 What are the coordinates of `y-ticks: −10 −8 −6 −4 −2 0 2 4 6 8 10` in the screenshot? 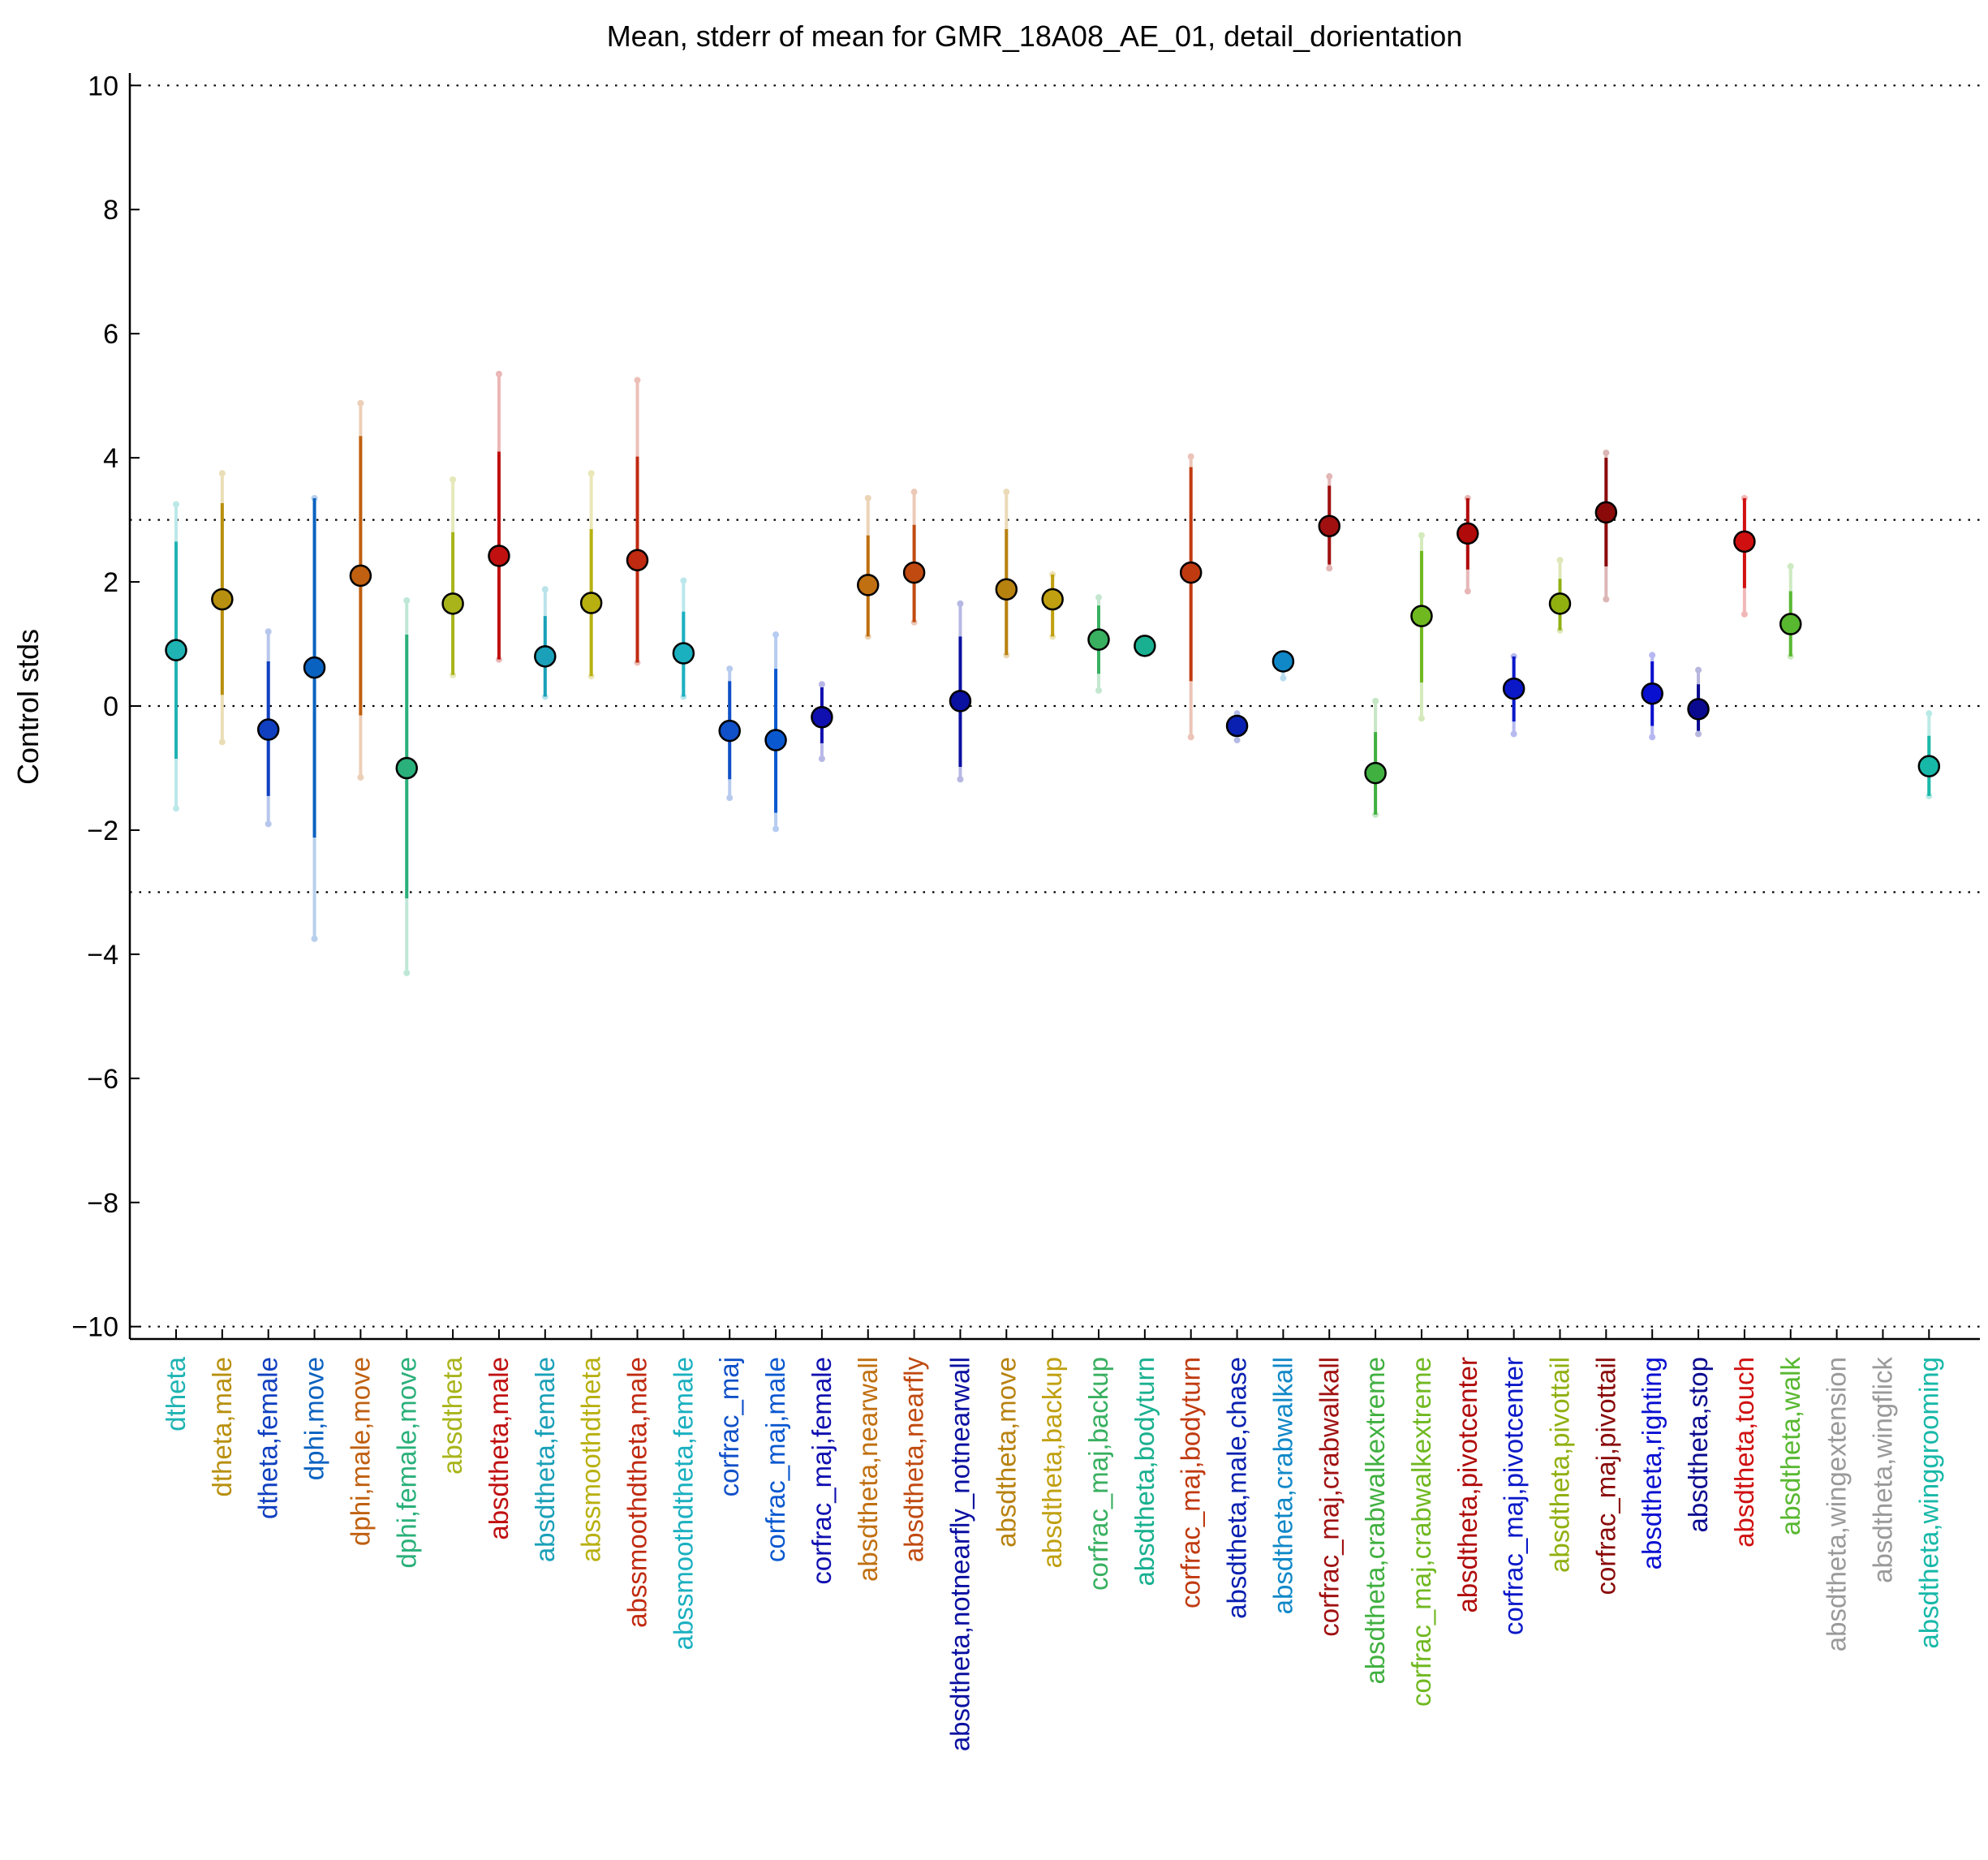 It's located at (105, 707).